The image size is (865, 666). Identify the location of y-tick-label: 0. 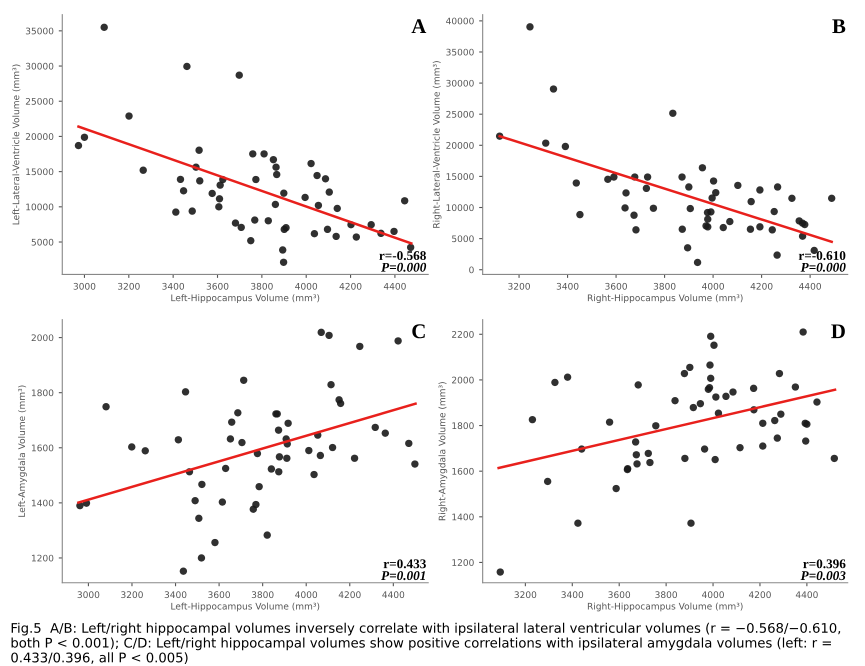
(471, 270).